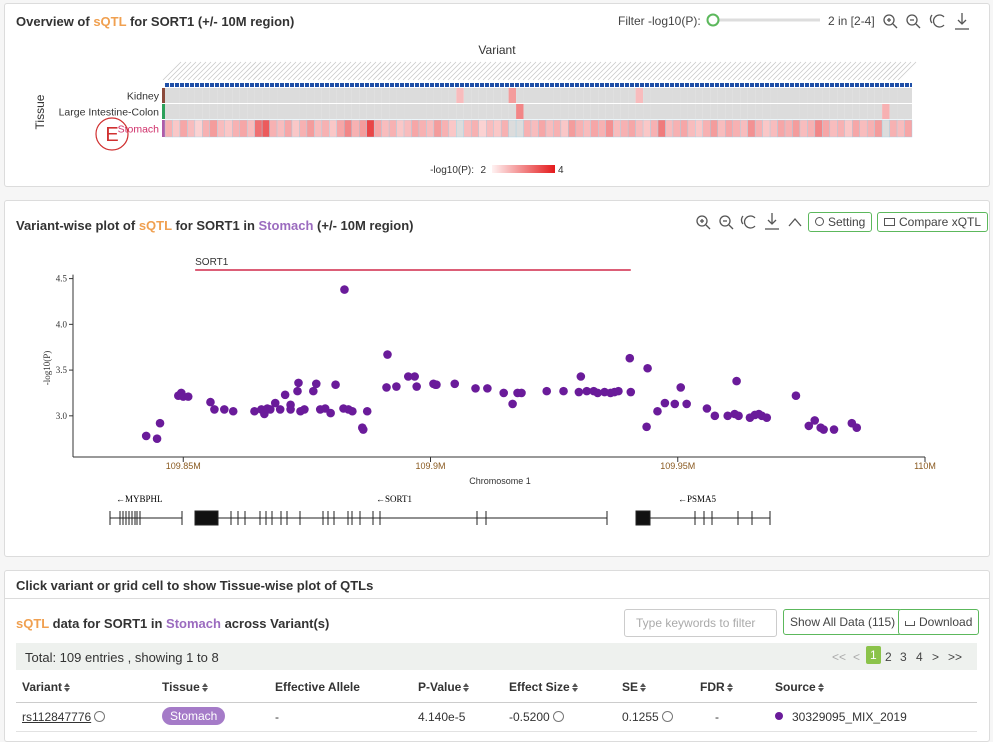  Describe the element at coordinates (799, 687) in the screenshot. I see `column-header: Source` at that location.